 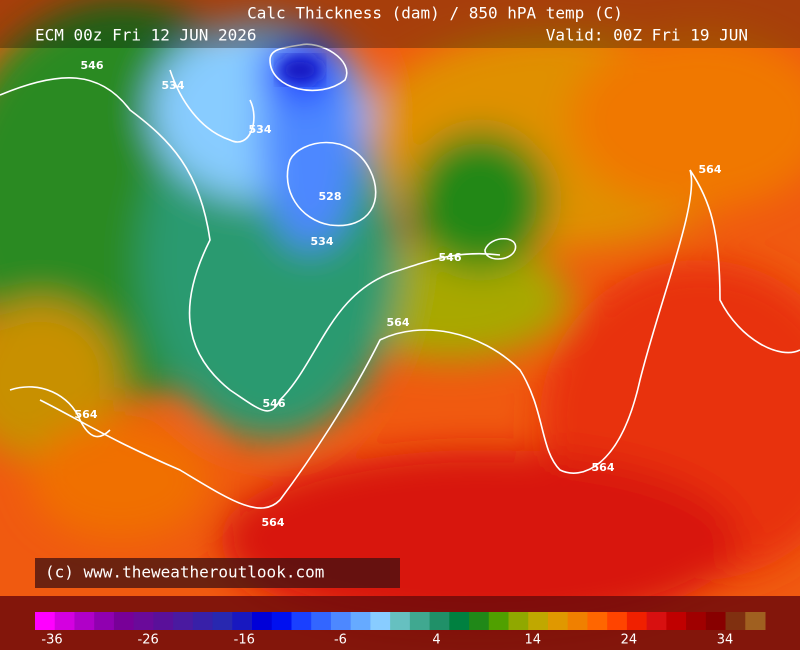 I want to click on contour-label: 528, so click(x=330, y=196).